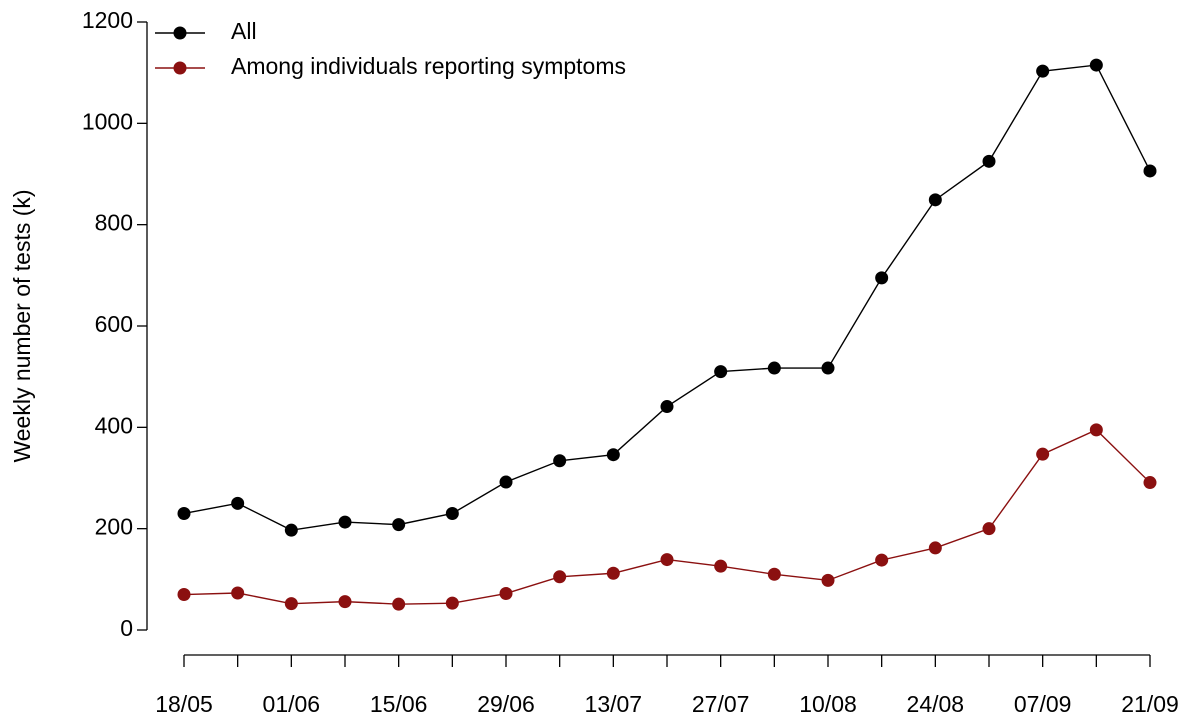 This screenshot has height=728, width=1197. What do you see at coordinates (1043, 704) in the screenshot?
I see `x-tick-label: 07/09` at bounding box center [1043, 704].